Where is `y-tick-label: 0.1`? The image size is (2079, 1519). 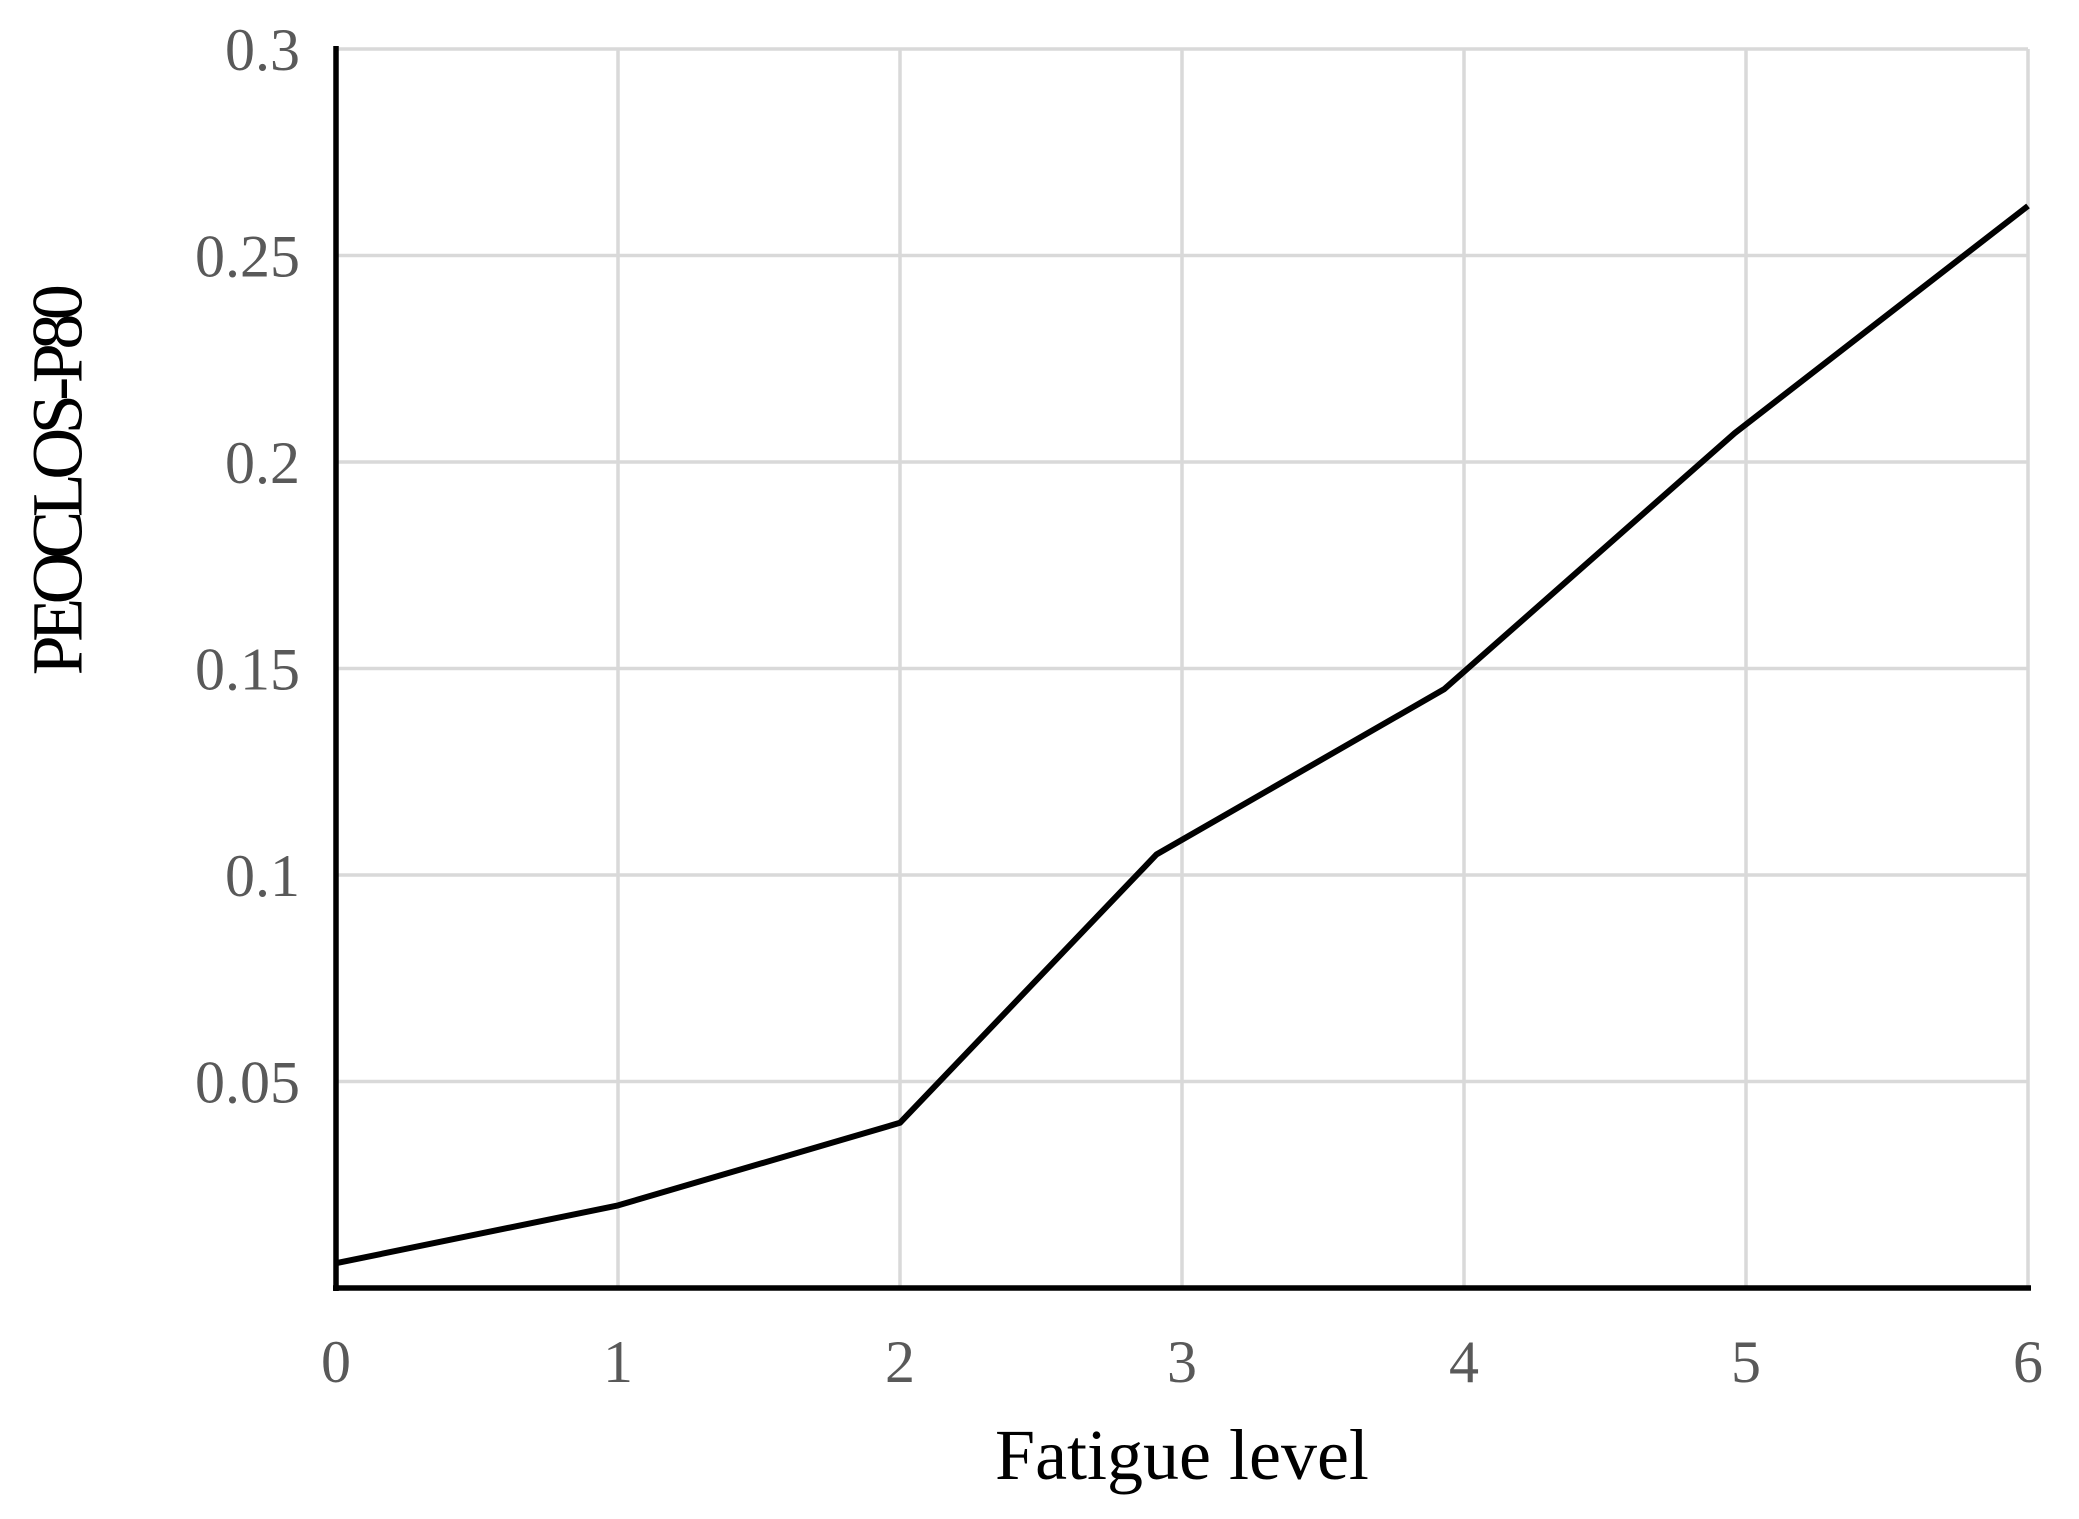
y-tick-label: 0.1 is located at coordinates (262, 876).